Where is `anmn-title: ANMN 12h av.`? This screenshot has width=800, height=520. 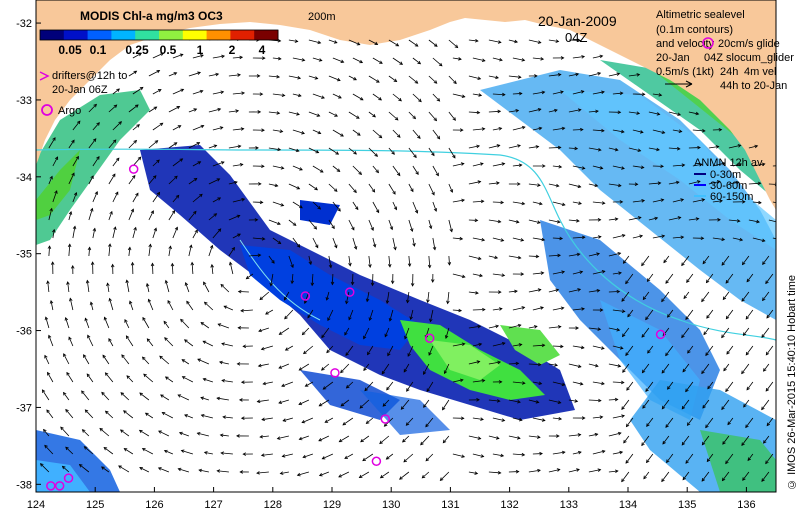
anmn-title: ANMN 12h av. is located at coordinates (729, 163).